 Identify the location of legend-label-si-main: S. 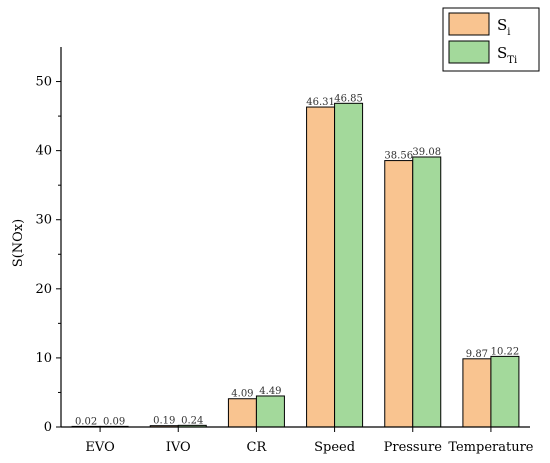
(502, 25).